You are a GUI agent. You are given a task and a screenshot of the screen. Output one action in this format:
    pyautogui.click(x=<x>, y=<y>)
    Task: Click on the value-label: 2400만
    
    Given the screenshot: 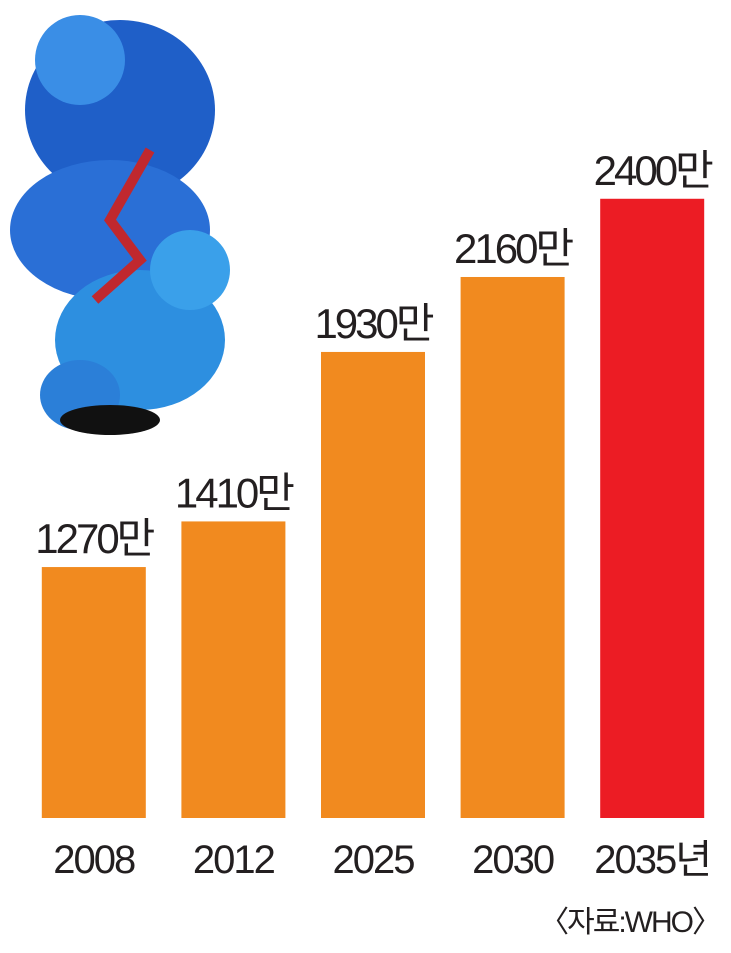 What is the action you would take?
    pyautogui.click(x=653, y=170)
    